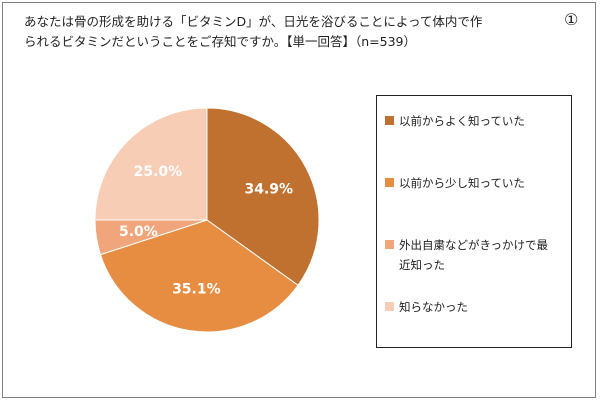  I want to click on question-line-2: られるビタミンだということをご存知ですか。【単一回答】（n=539）, so click(220, 41).